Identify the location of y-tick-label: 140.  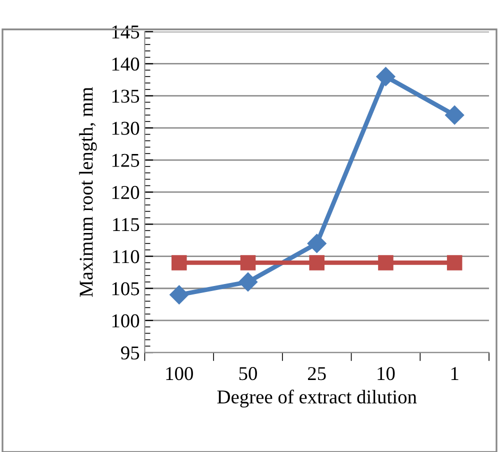
(126, 64).